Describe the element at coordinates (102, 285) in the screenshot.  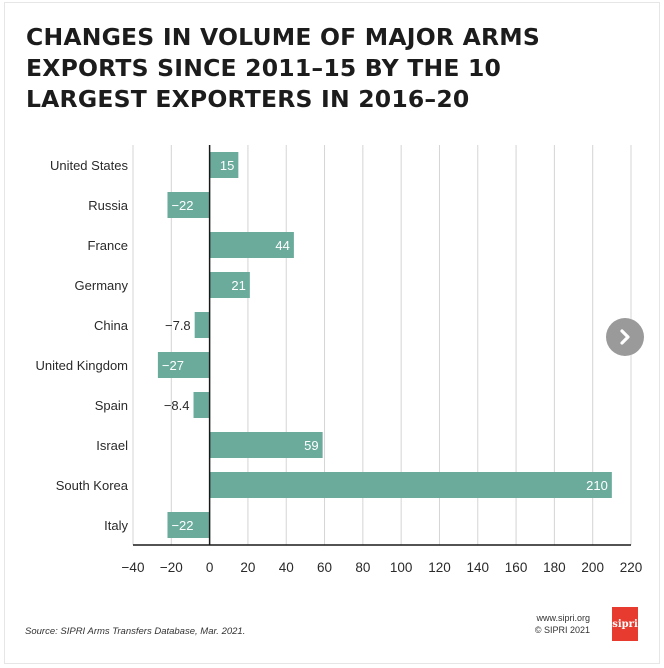
I see `category-label: Germany` at that location.